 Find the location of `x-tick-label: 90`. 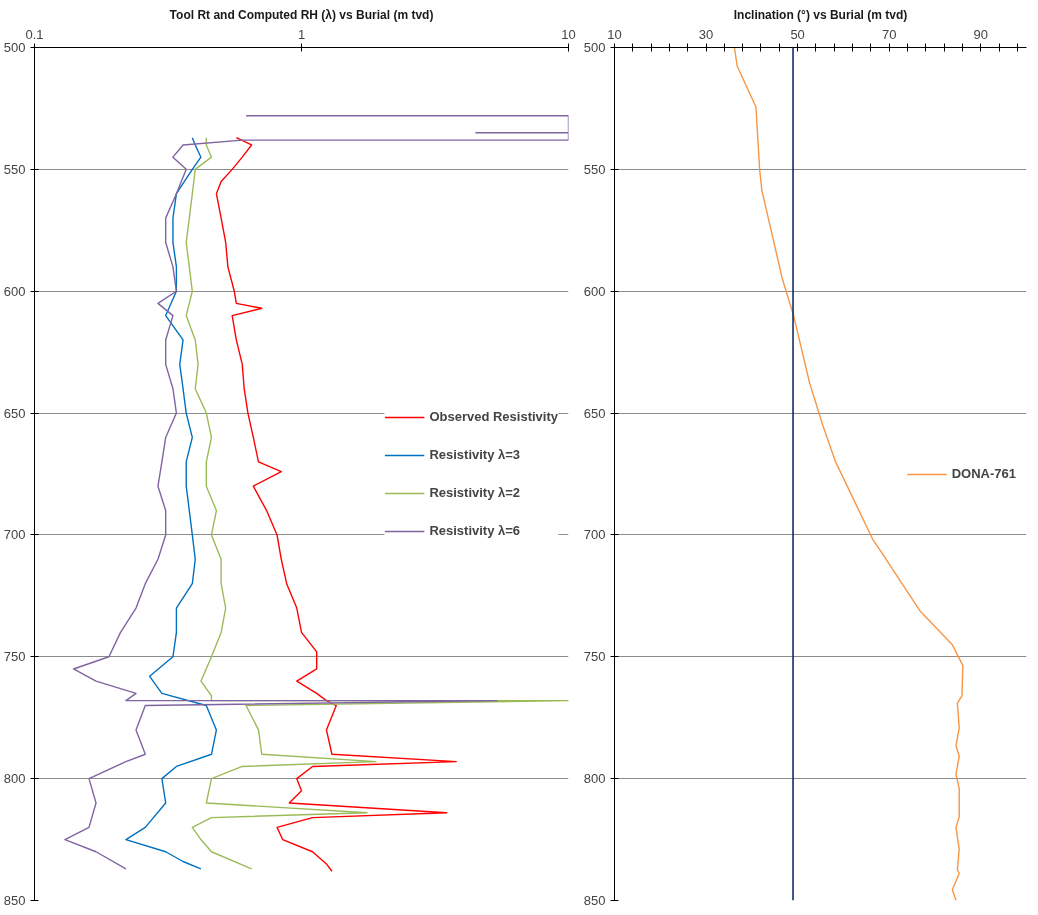

x-tick-label: 90 is located at coordinates (980, 34).